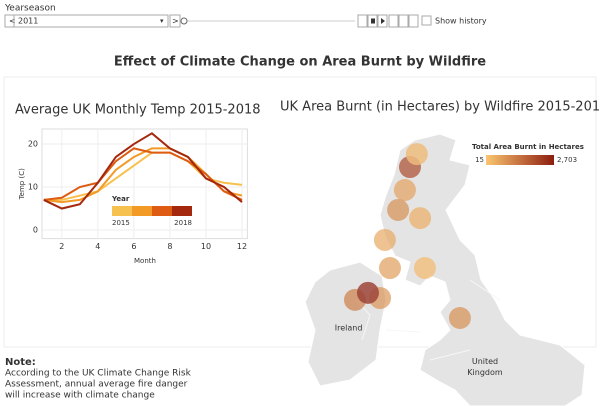 Image resolution: width=600 pixels, height=406 pixels. What do you see at coordinates (485, 361) in the screenshot?
I see `place-label: United` at bounding box center [485, 361].